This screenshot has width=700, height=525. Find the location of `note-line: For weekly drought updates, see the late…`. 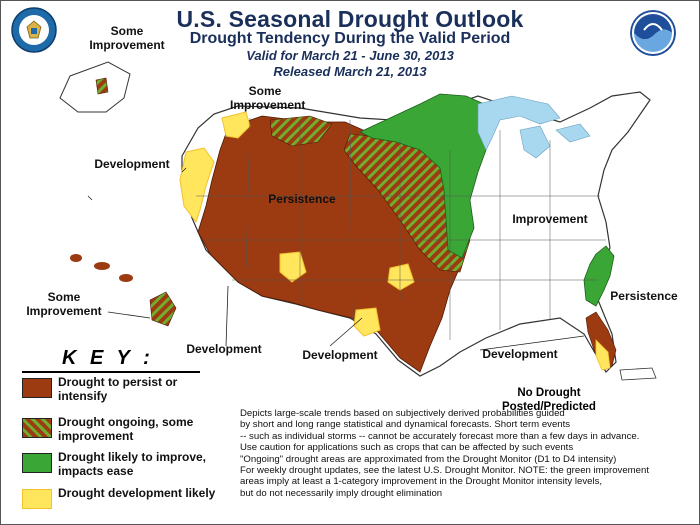

note-line: For weekly drought updates, see the late… is located at coordinates (444, 471).